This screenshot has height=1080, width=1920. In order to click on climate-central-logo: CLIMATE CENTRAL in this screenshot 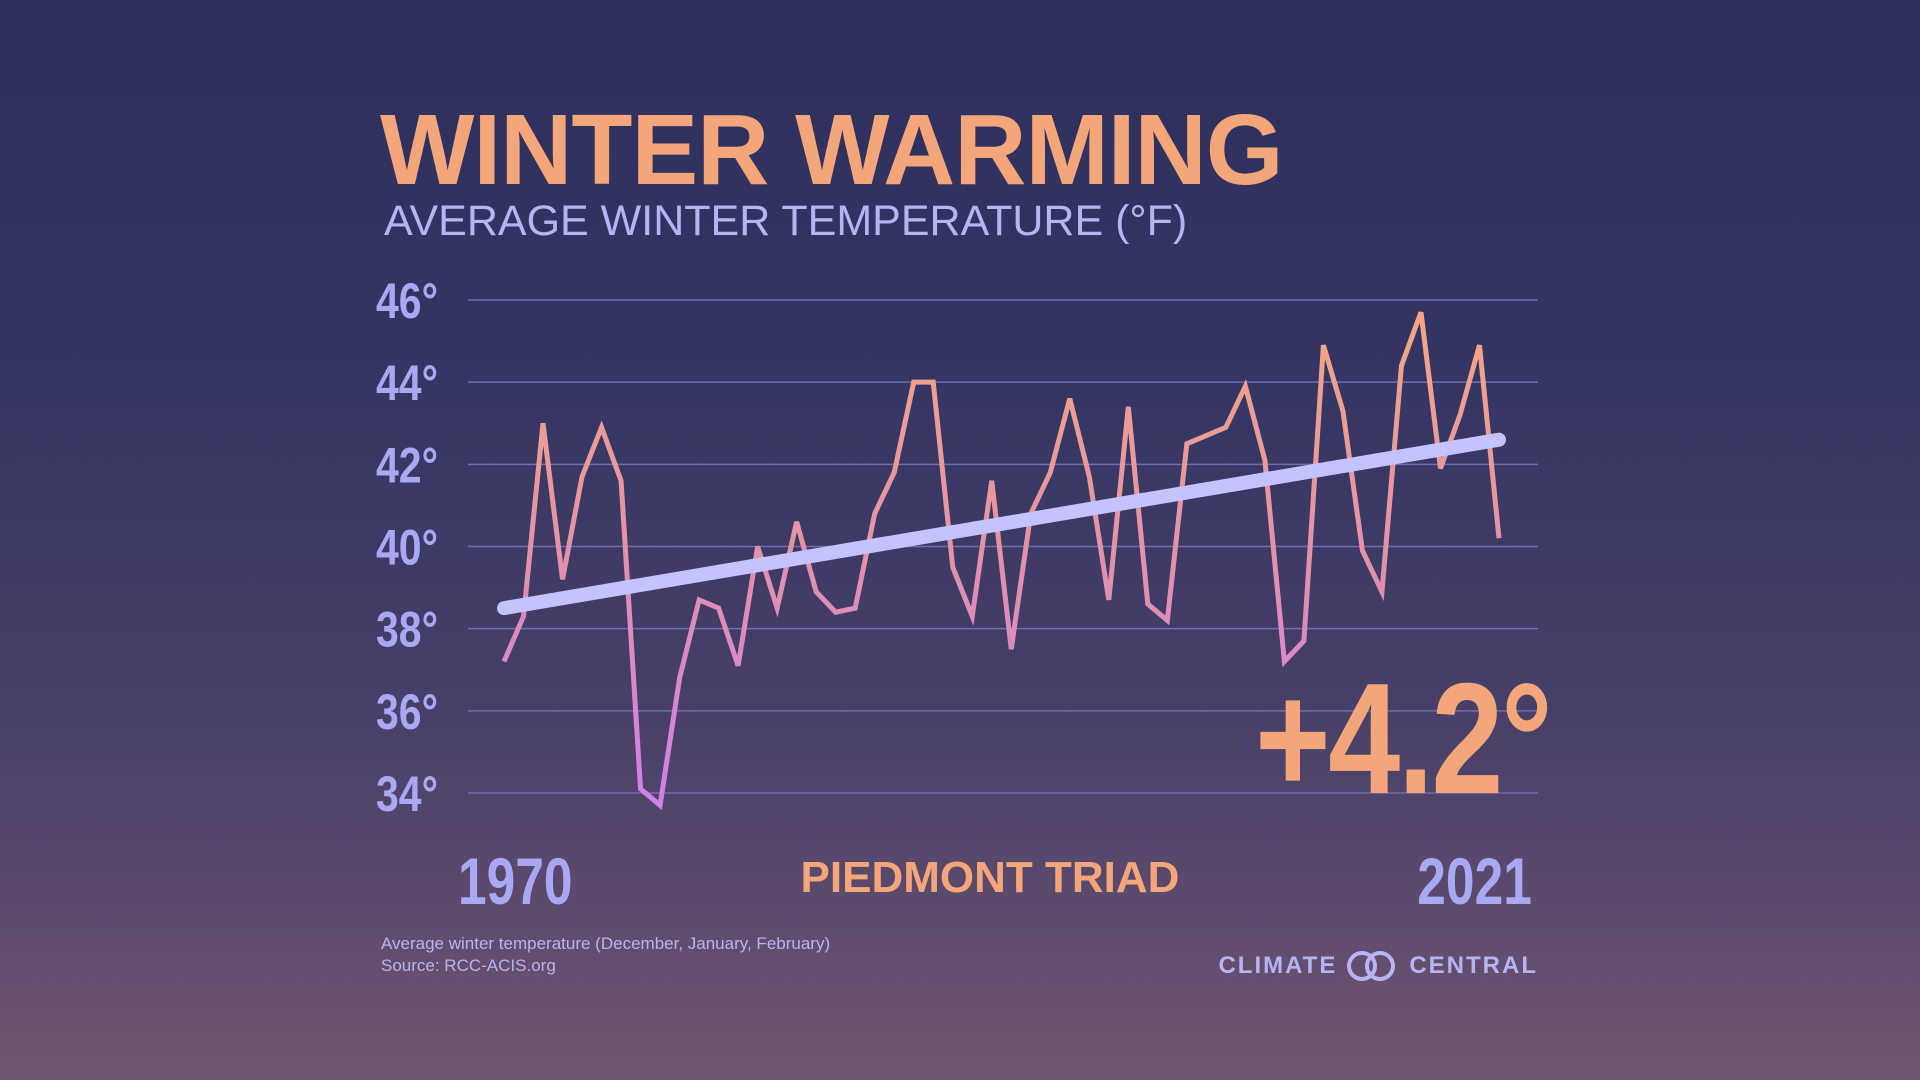, I will do `click(1378, 966)`.